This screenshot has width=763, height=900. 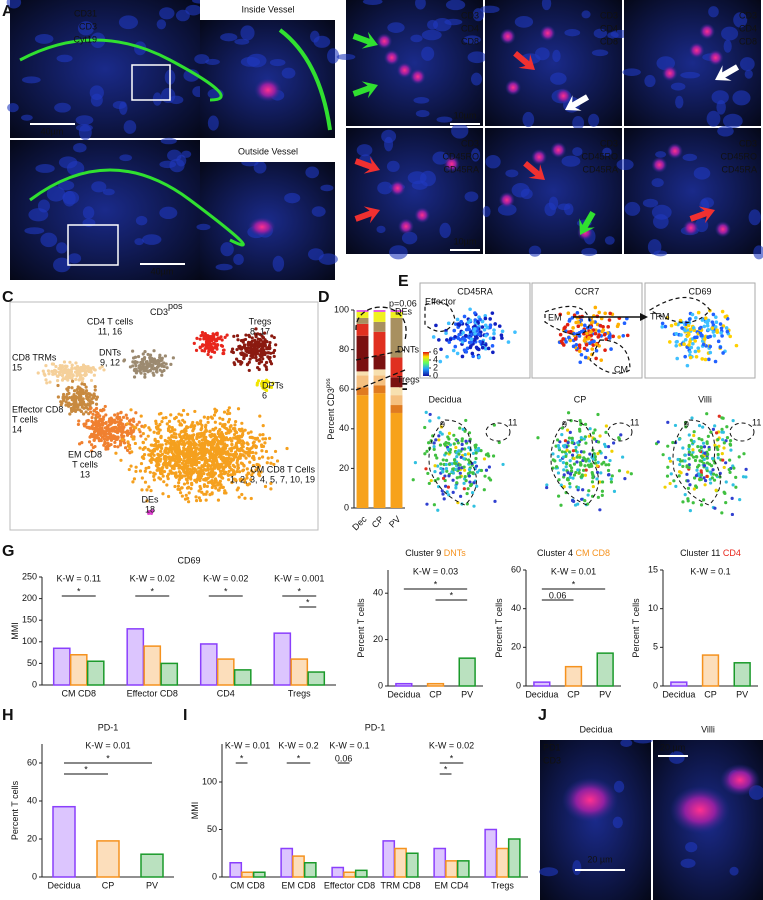 What do you see at coordinates (380, 317) in the screenshot?
I see `bar-segment` at bounding box center [380, 317].